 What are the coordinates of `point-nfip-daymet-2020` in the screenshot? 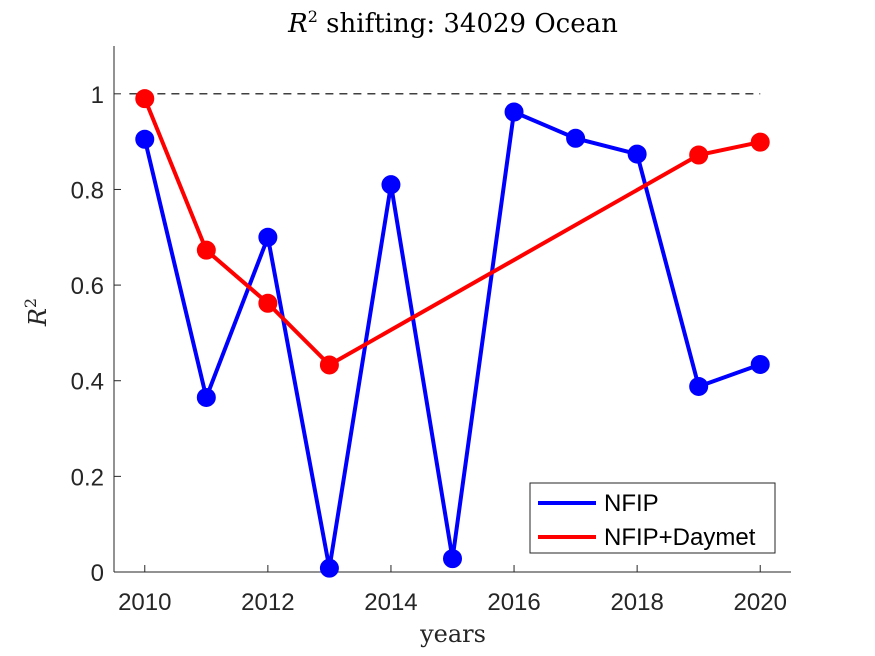 It's located at (760, 142).